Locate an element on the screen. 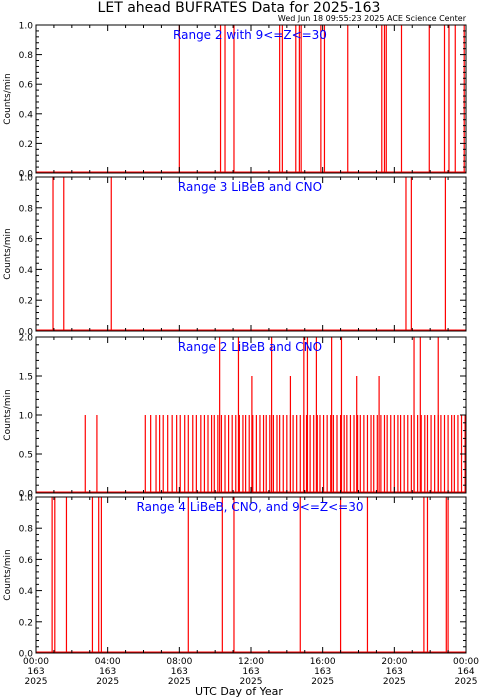  panel-title: Range 4 LiBeB, CNO, and 9<=Z<=30 is located at coordinates (250, 507).